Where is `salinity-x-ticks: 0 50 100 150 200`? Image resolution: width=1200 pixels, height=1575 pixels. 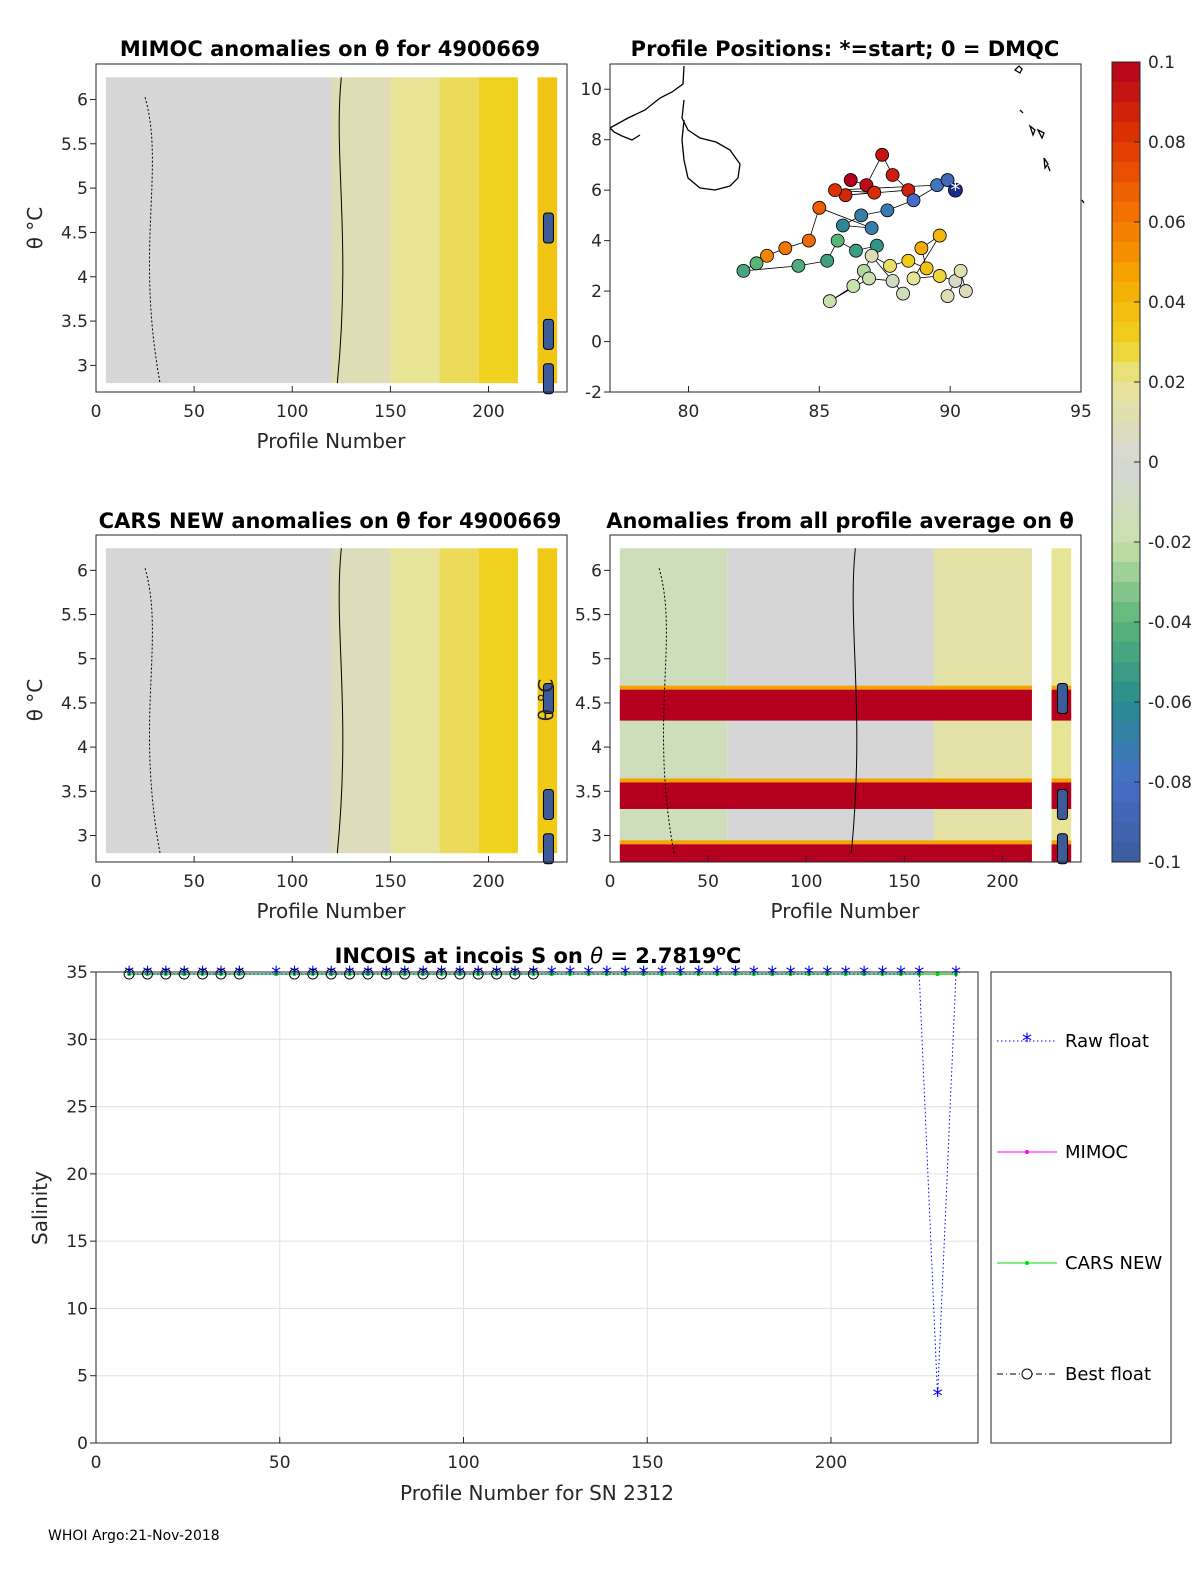 salinity-x-ticks: 0 50 100 150 200 is located at coordinates (469, 1455).